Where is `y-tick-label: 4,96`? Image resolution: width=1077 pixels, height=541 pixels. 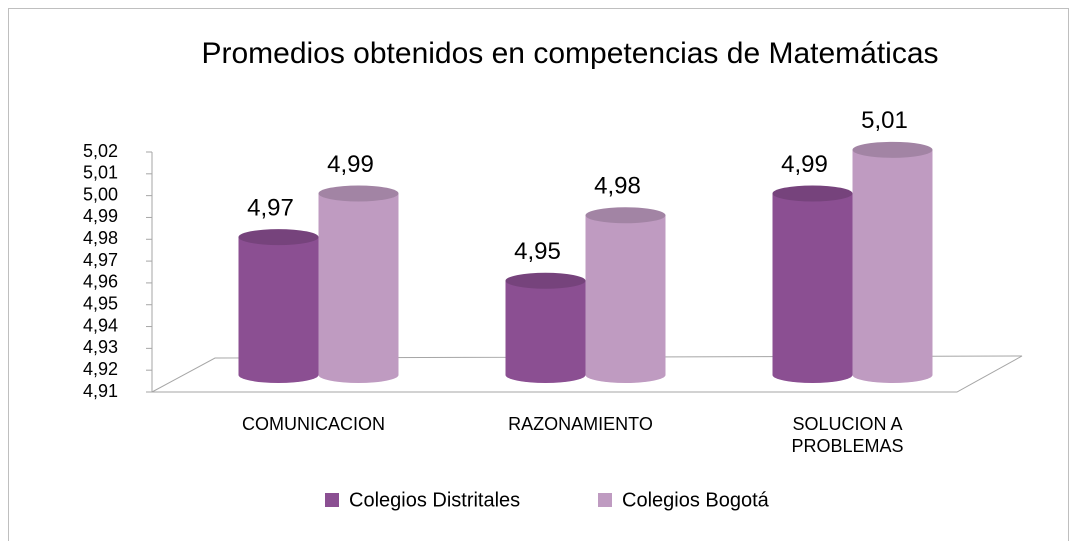 y-tick-label: 4,96 is located at coordinates (100, 282).